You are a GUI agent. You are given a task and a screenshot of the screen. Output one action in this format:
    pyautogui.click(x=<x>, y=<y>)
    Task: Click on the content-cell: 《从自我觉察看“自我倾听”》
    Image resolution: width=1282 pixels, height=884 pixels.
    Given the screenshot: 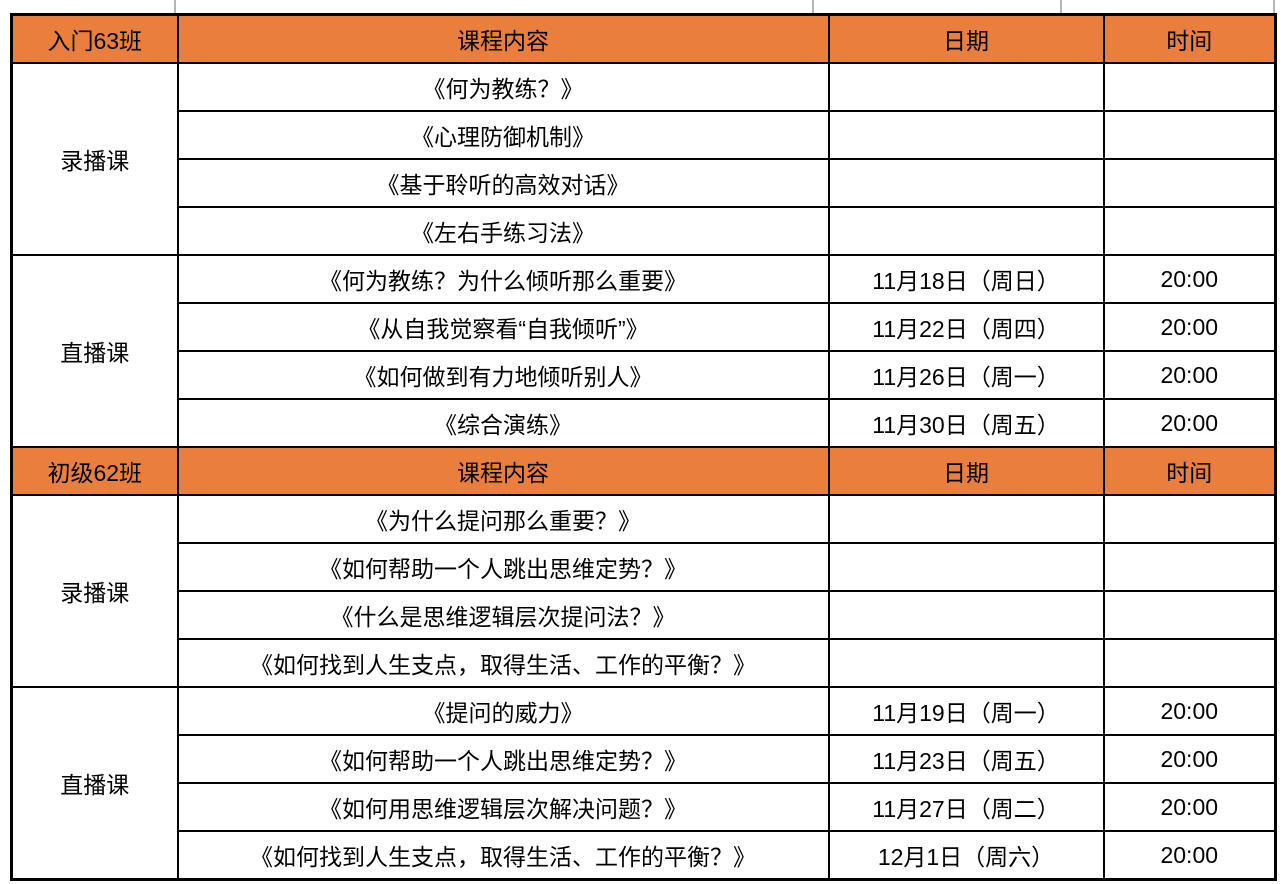 What is the action you would take?
    pyautogui.click(x=503, y=327)
    